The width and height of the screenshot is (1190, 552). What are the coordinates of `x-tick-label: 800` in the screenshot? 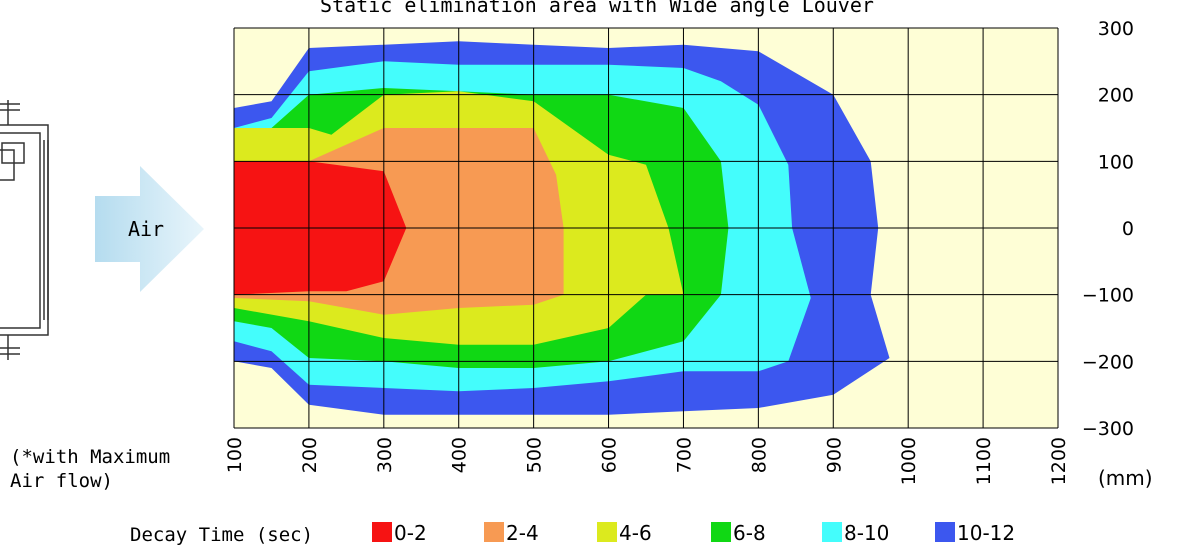 It's located at (759, 455).